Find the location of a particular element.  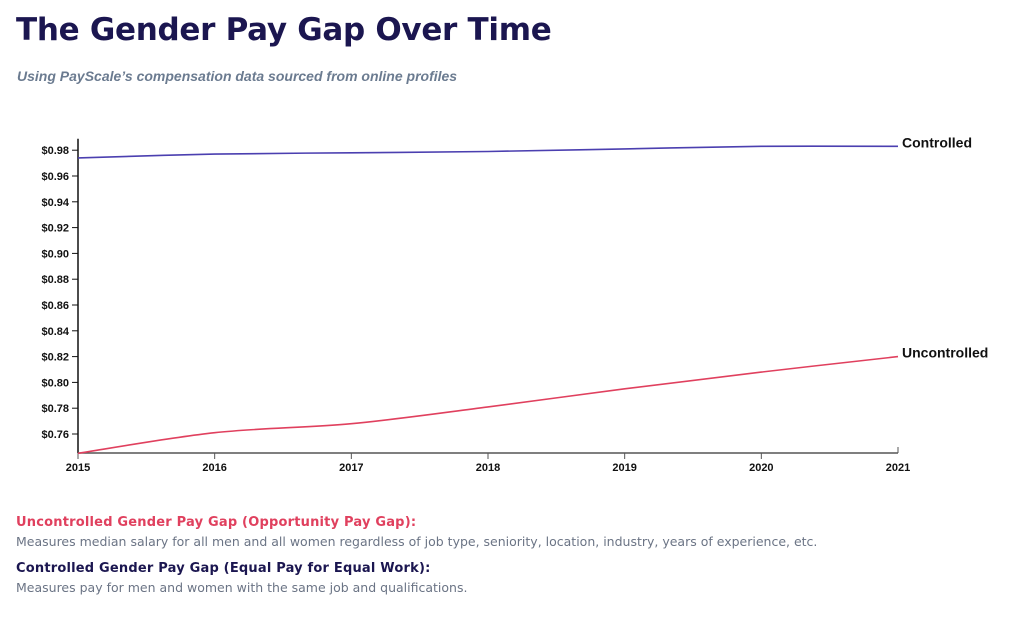

y-tick-label: $0.82 is located at coordinates (55, 358).